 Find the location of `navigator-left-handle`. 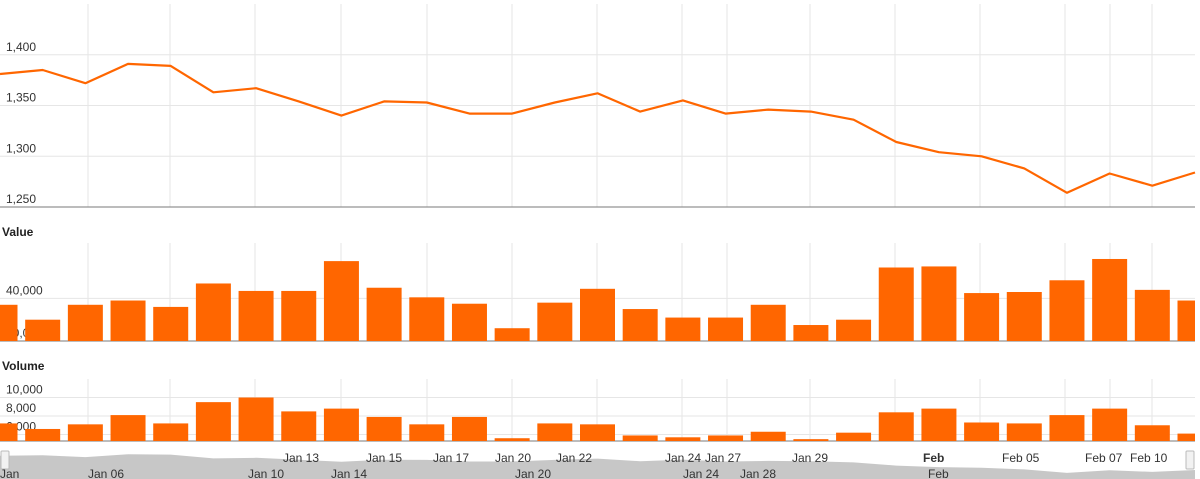

navigator-left-handle is located at coordinates (5, 460).